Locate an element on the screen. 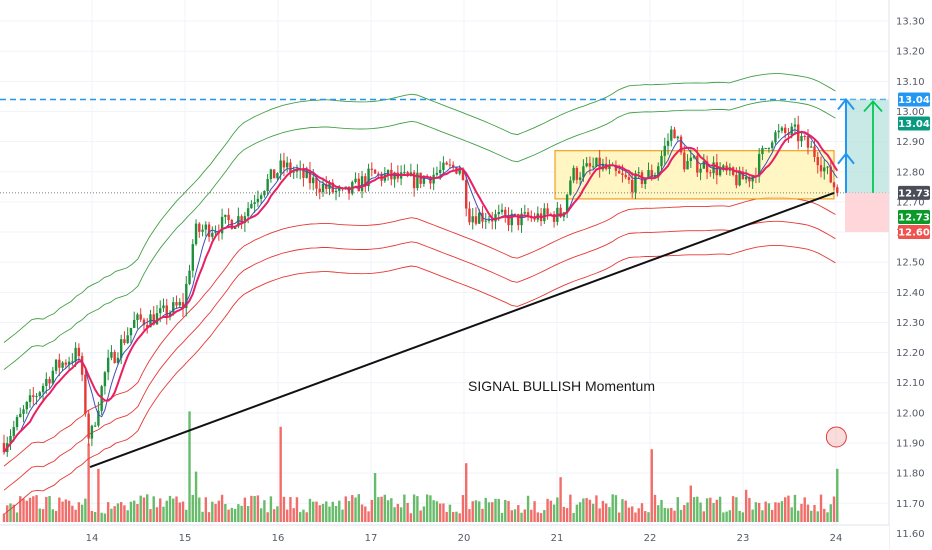 The image size is (932, 550). price-tag-label: 12.73 is located at coordinates (914, 217).